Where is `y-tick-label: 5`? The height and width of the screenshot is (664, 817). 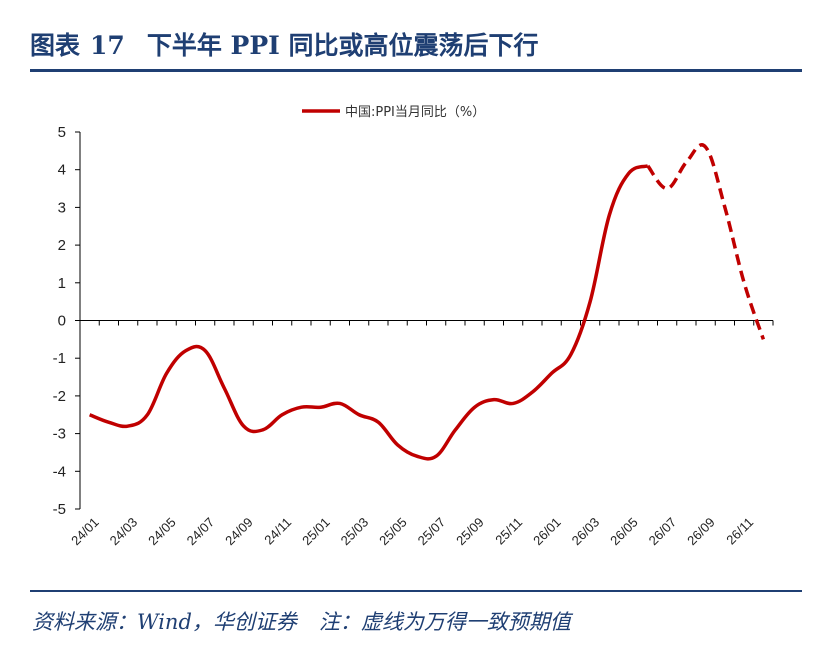 y-tick-label: 5 is located at coordinates (62, 132).